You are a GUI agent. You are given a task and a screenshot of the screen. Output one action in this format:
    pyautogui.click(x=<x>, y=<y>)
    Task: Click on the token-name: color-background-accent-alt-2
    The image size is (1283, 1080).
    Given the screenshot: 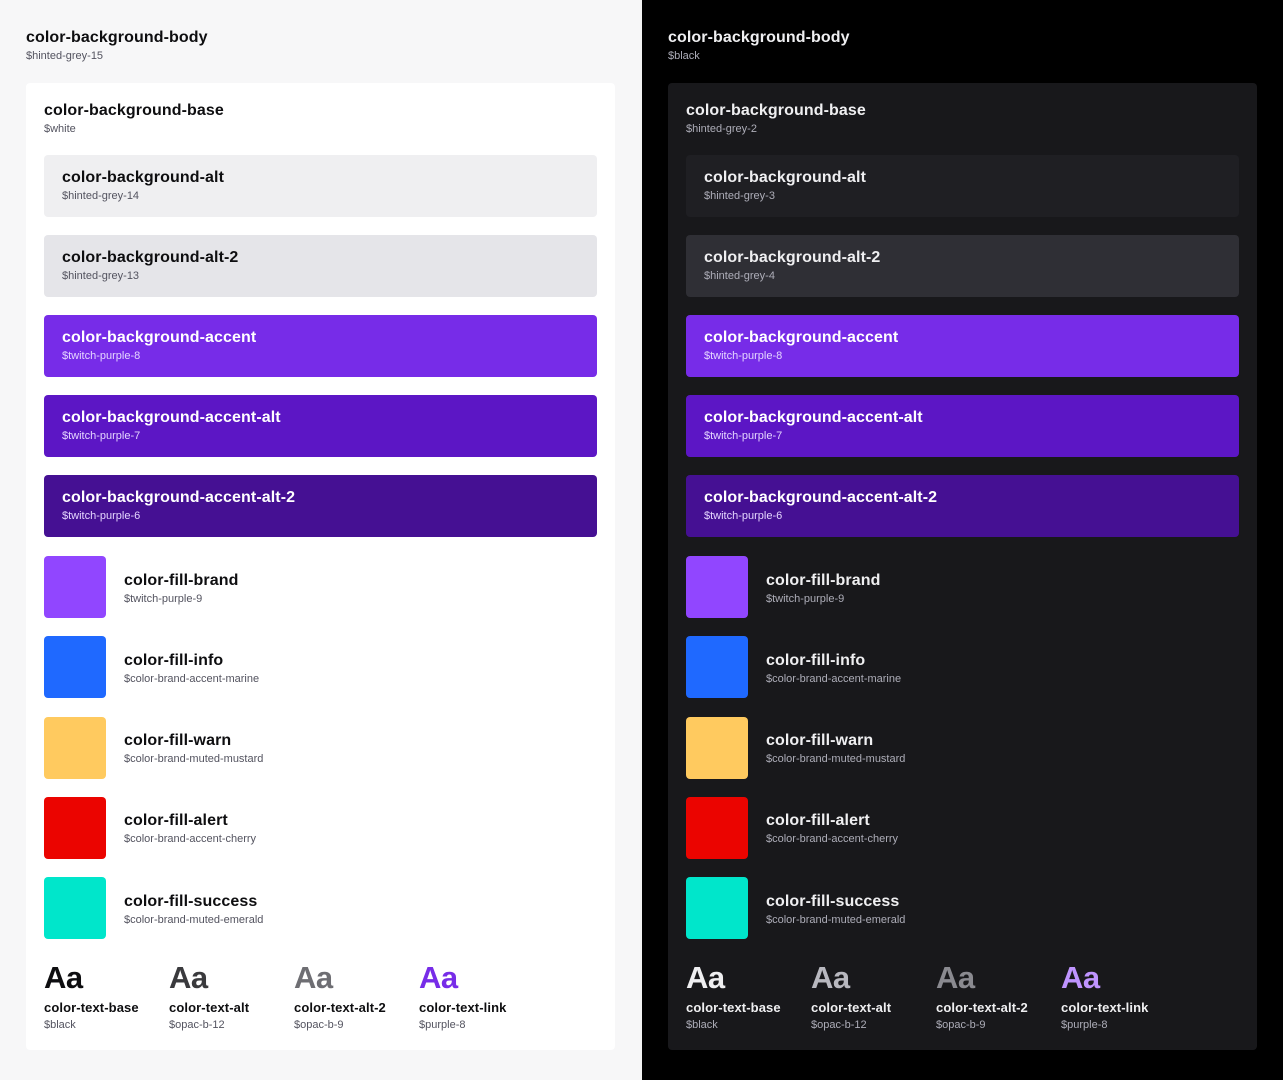 What is the action you would take?
    pyautogui.click(x=179, y=497)
    